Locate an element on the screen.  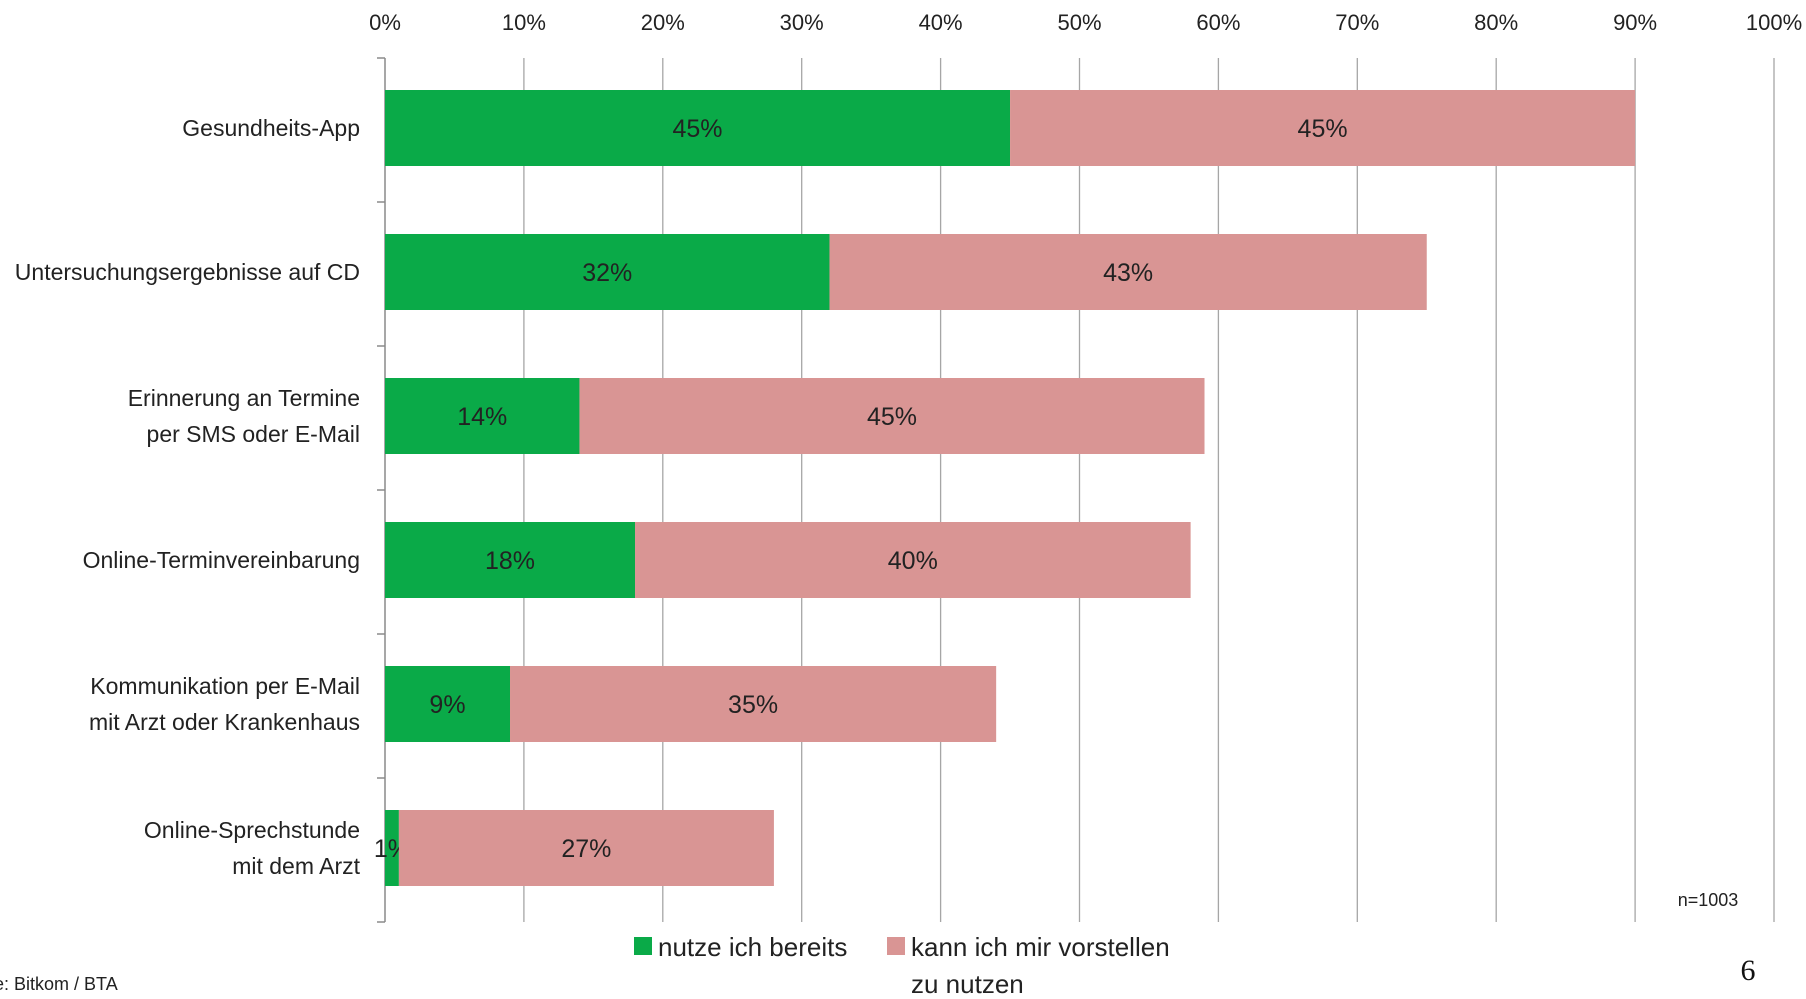
bar-value-label: 27% is located at coordinates (586, 849).